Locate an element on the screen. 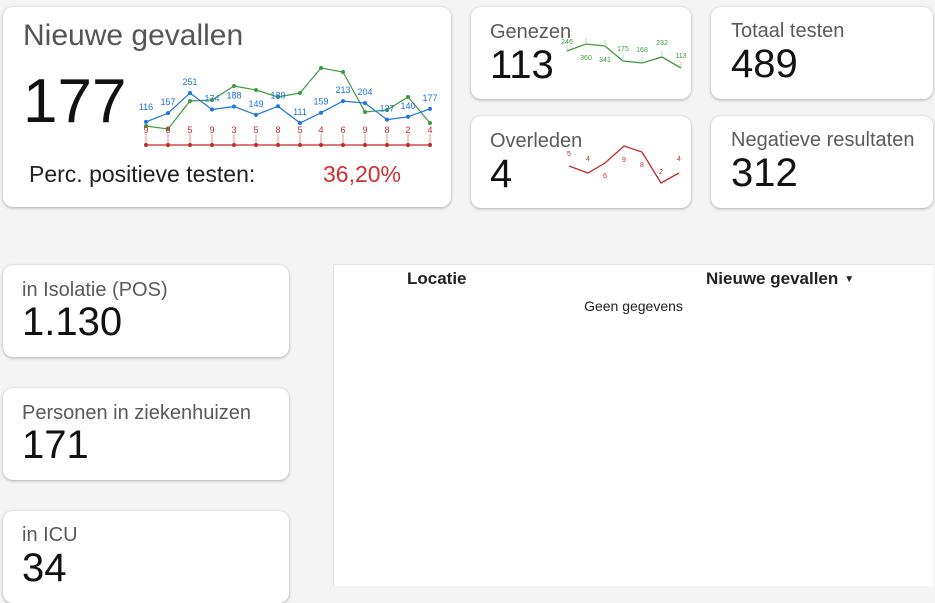 The width and height of the screenshot is (935, 603). series-blue-line is located at coordinates (288, 108).